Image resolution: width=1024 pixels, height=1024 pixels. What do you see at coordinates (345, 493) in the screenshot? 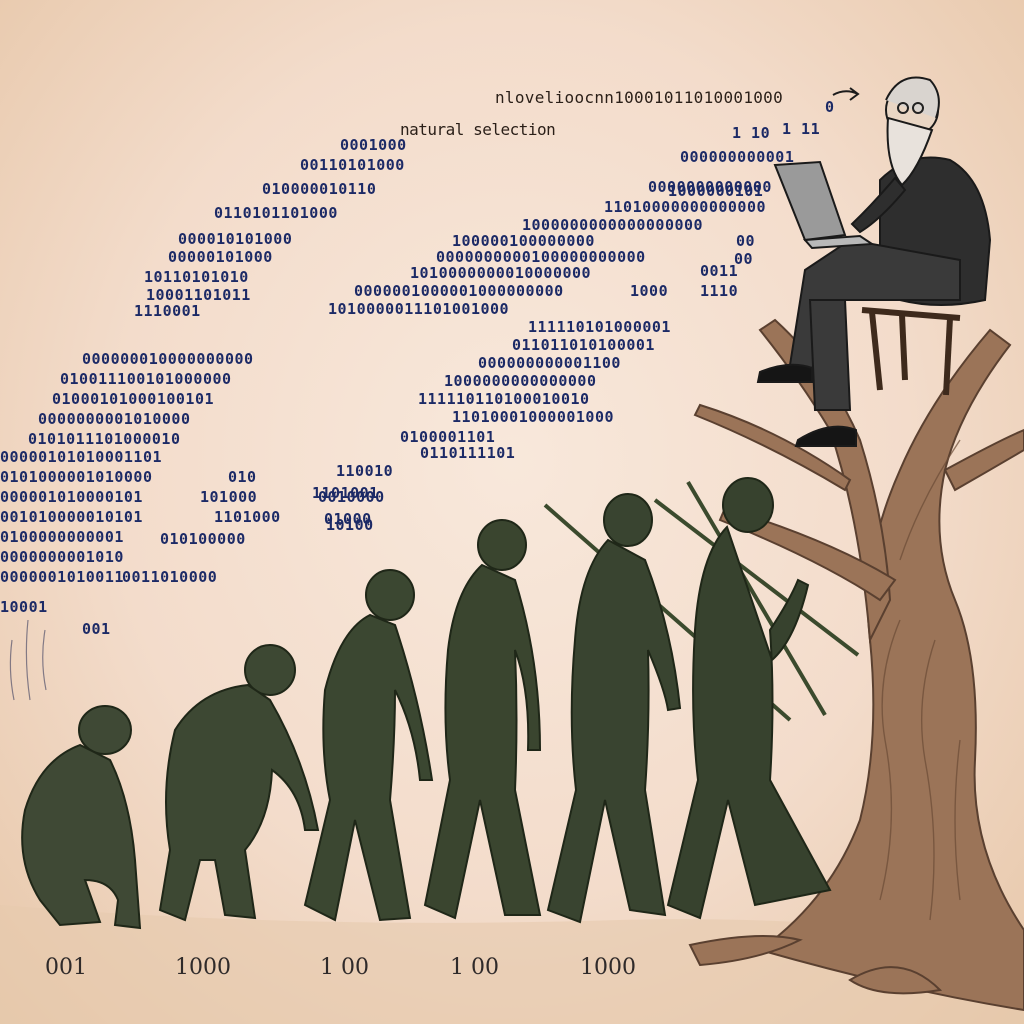
I see `binary-line: 1101001` at bounding box center [345, 493].